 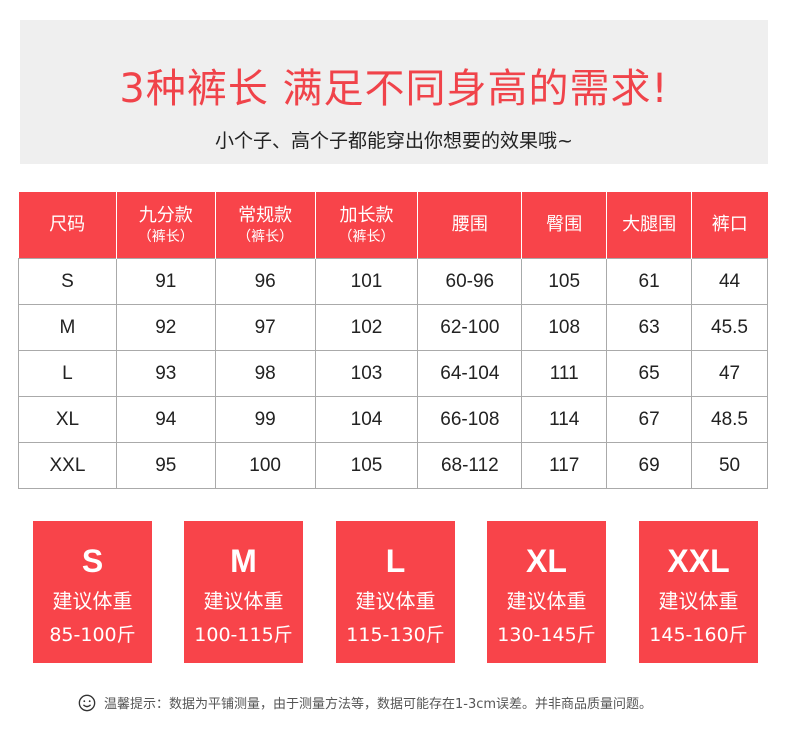 I want to click on table-cell: 100, so click(x=265, y=465).